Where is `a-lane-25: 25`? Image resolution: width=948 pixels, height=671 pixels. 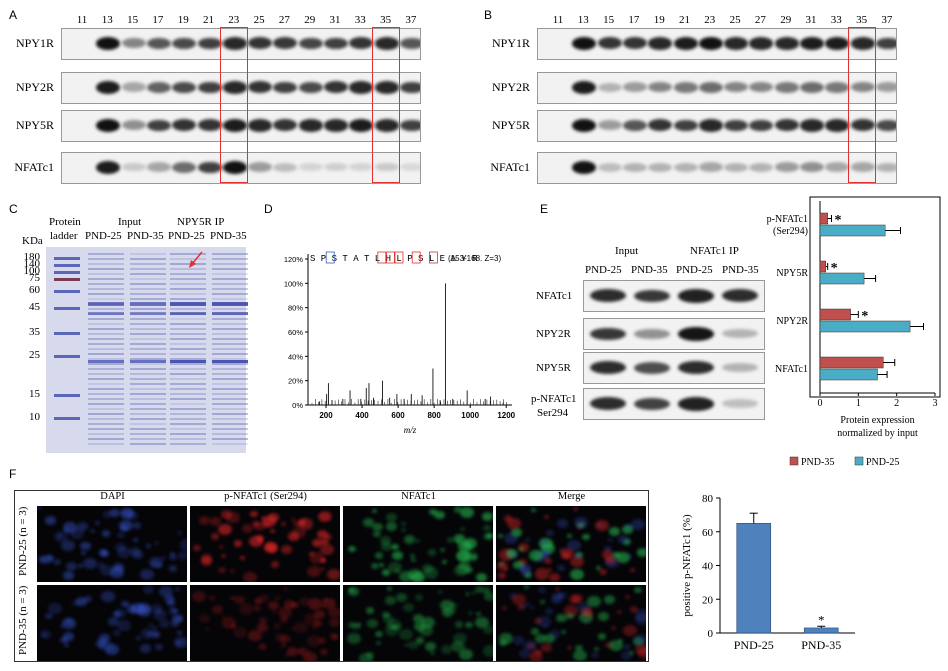
a-lane-25: 25 is located at coordinates (259, 20).